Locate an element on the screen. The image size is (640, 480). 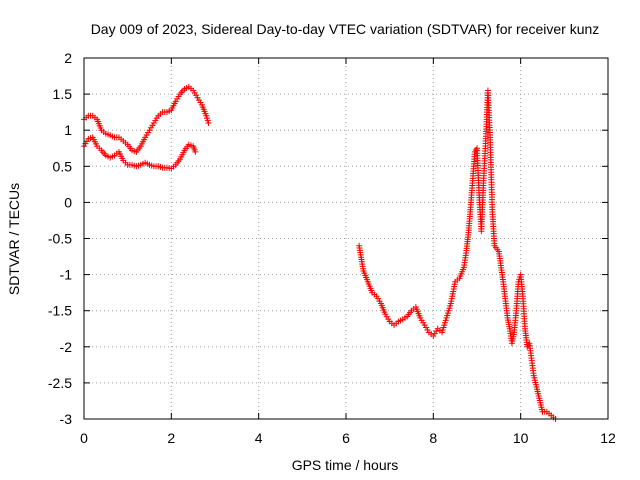
y-tick-label: -0.5 is located at coordinates (60, 239).